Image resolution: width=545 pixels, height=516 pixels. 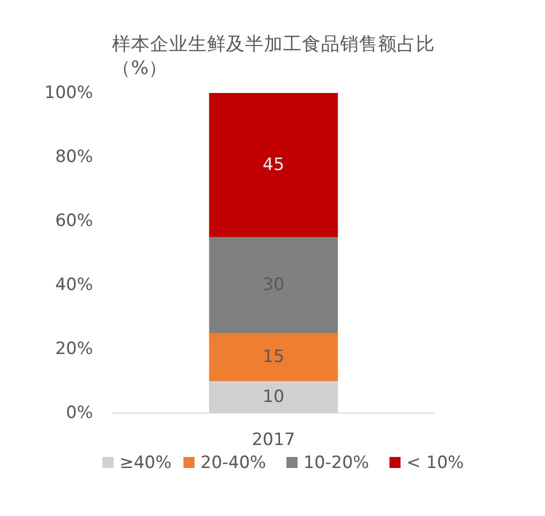 What do you see at coordinates (273, 397) in the screenshot?
I see `data-label: 10` at bounding box center [273, 397].